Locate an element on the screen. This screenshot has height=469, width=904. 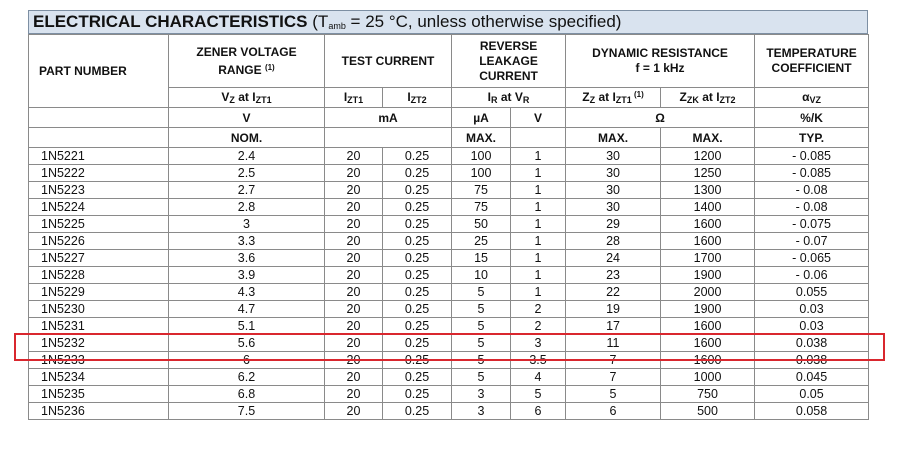
title-main: ELECTRICAL CHARACTERISTICS is located at coordinates (170, 21).